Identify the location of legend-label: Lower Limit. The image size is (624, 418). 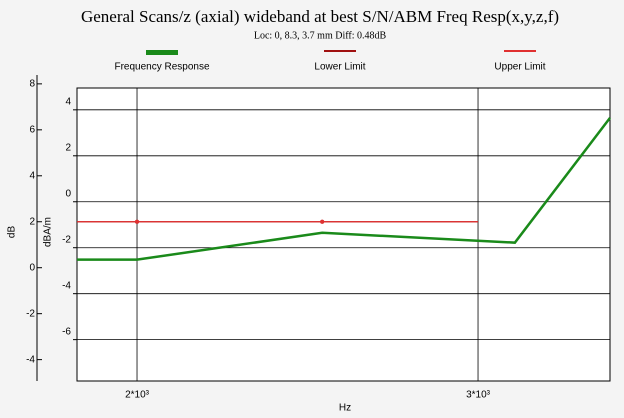
(339, 67).